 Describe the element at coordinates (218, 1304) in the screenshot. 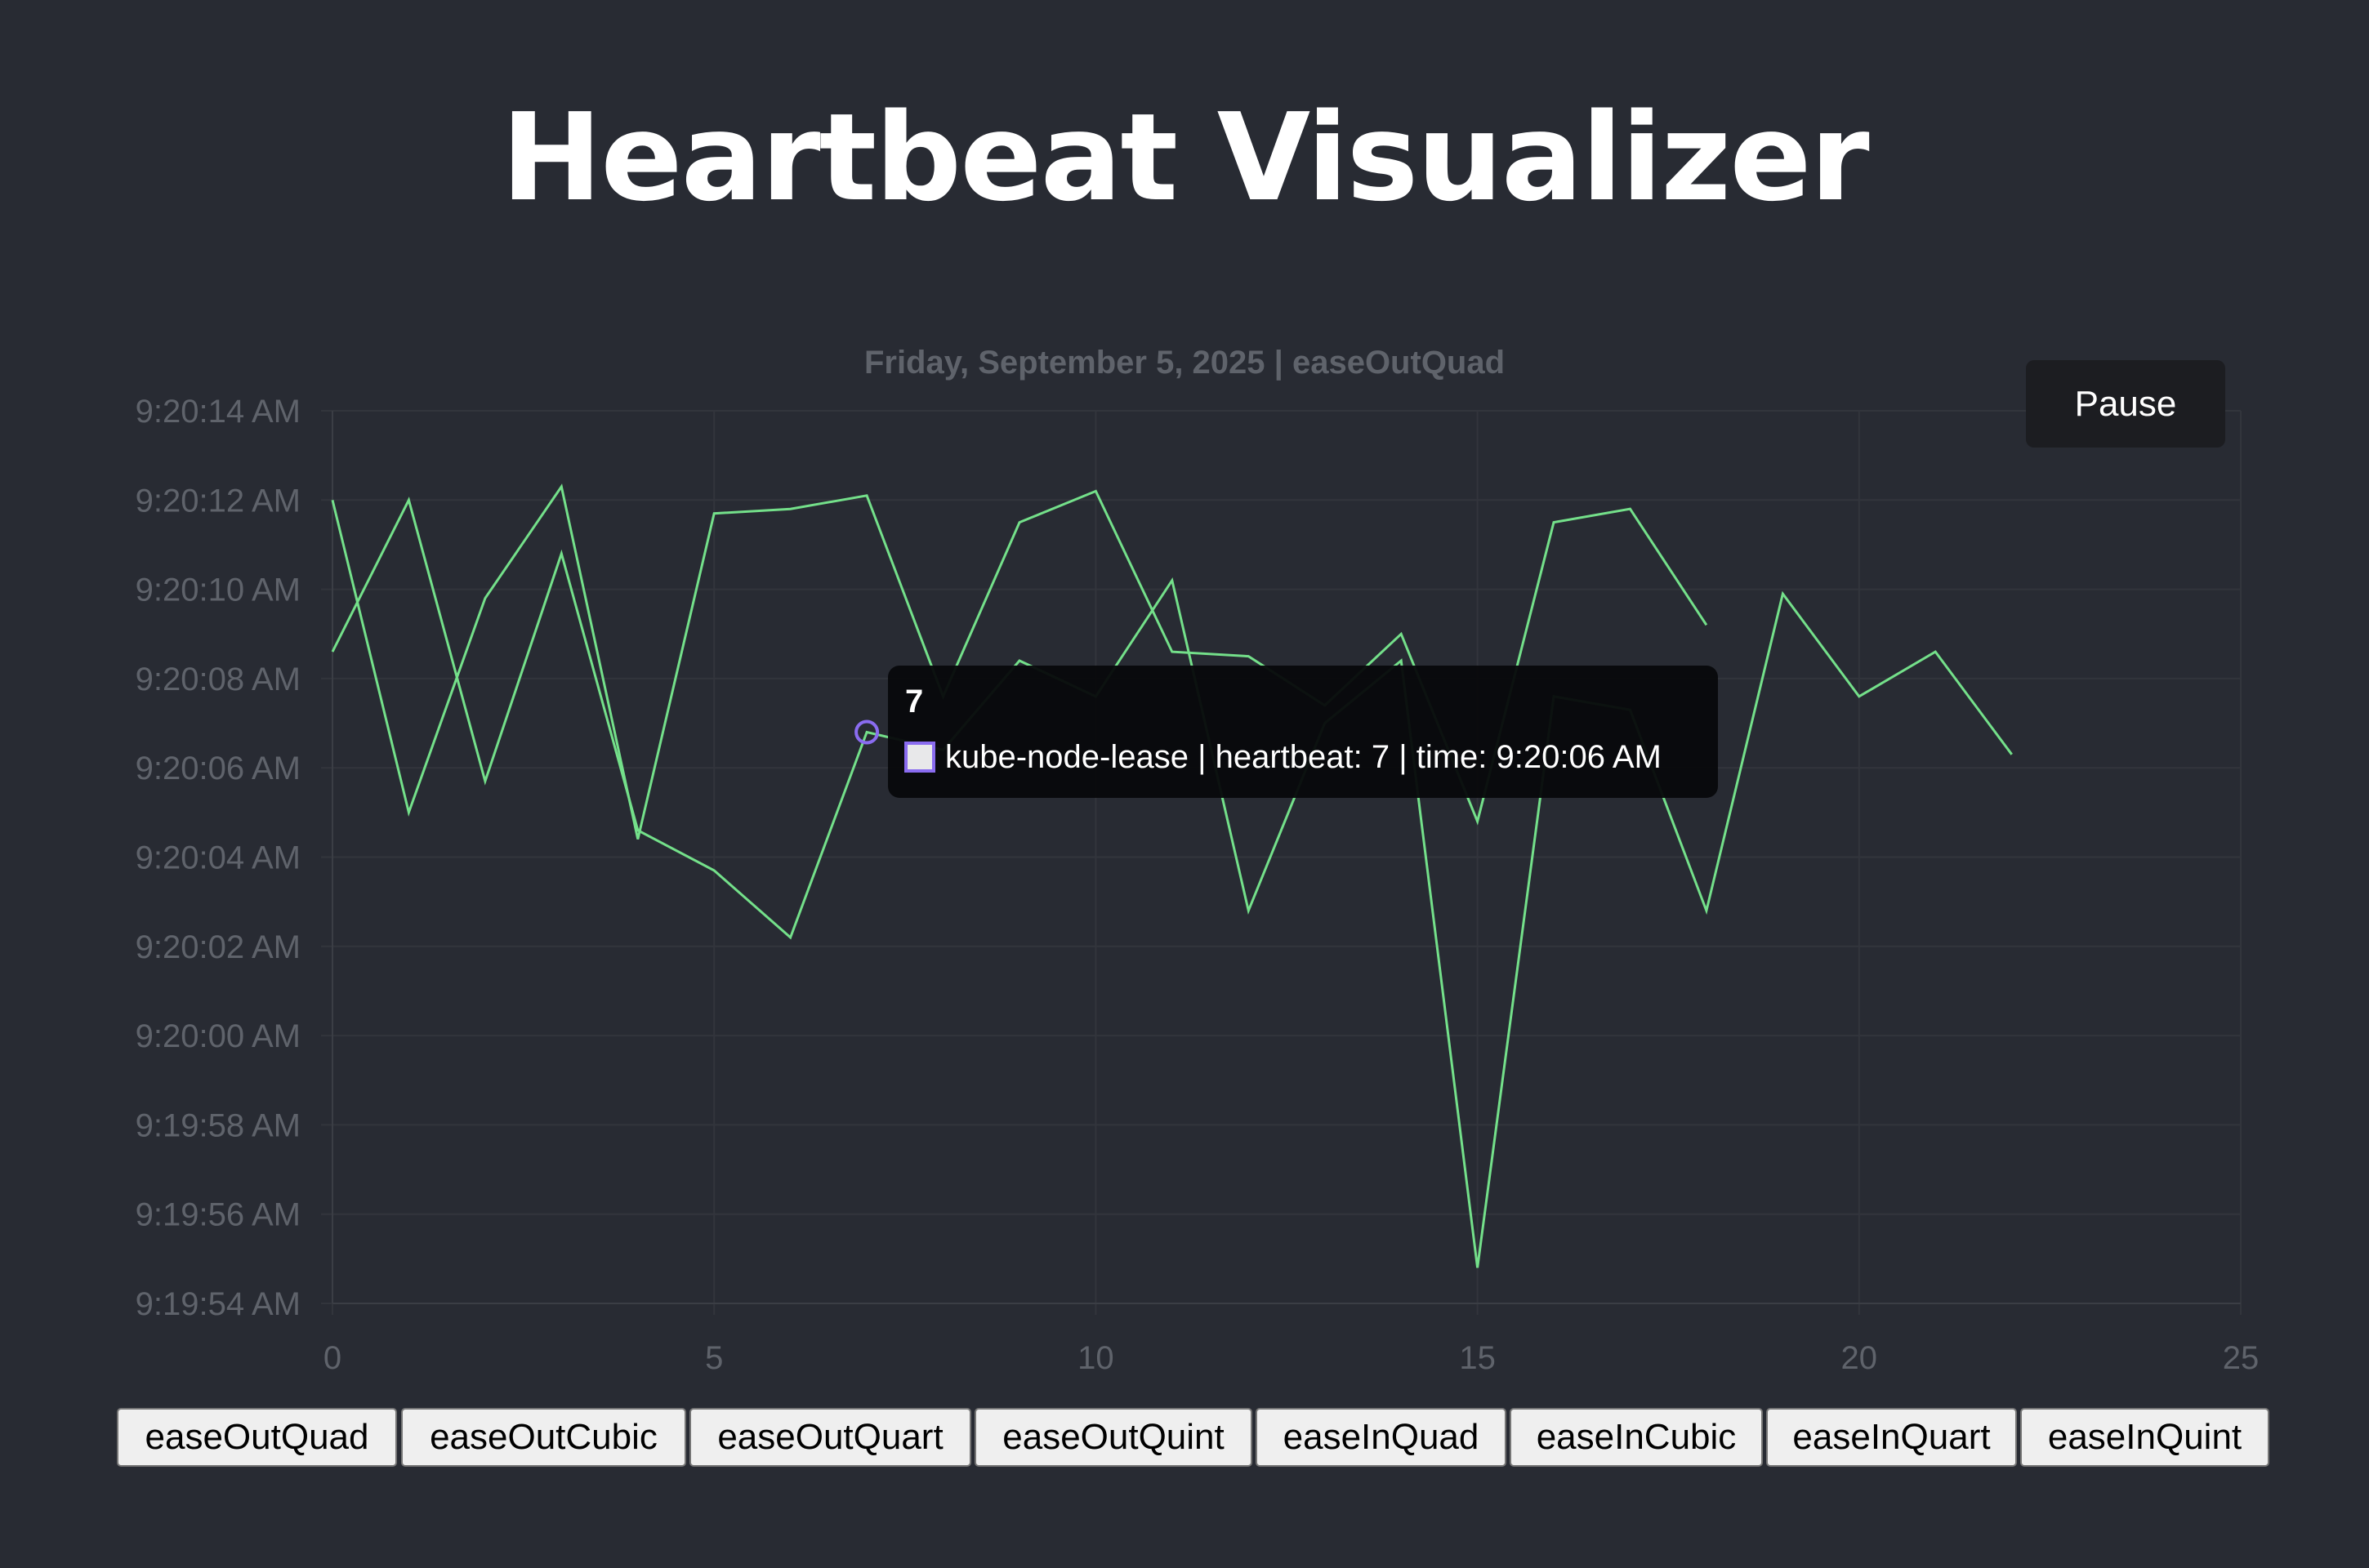

I see `y-tick-label: 9:19:54 AM` at that location.